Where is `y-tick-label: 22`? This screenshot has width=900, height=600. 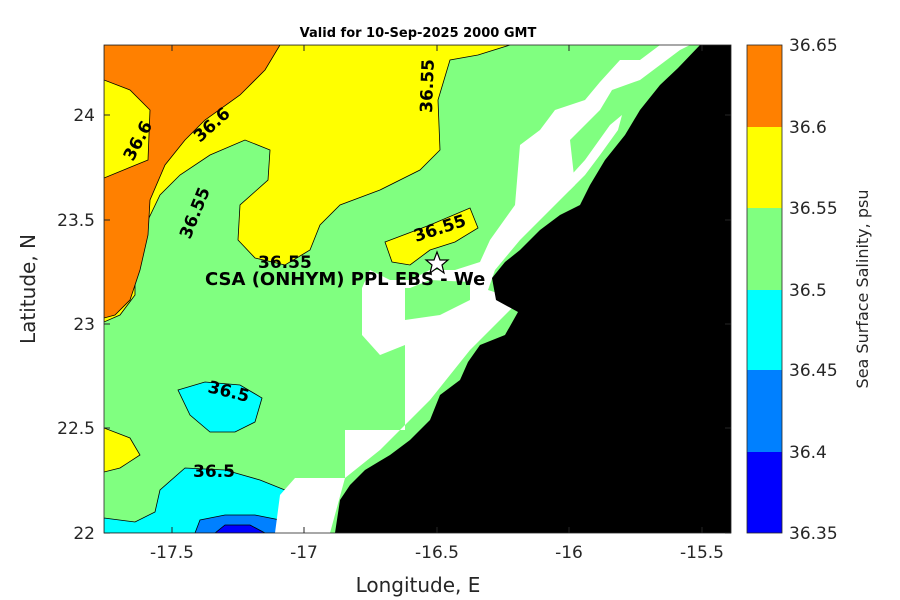
y-tick-label: 22 is located at coordinates (84, 534).